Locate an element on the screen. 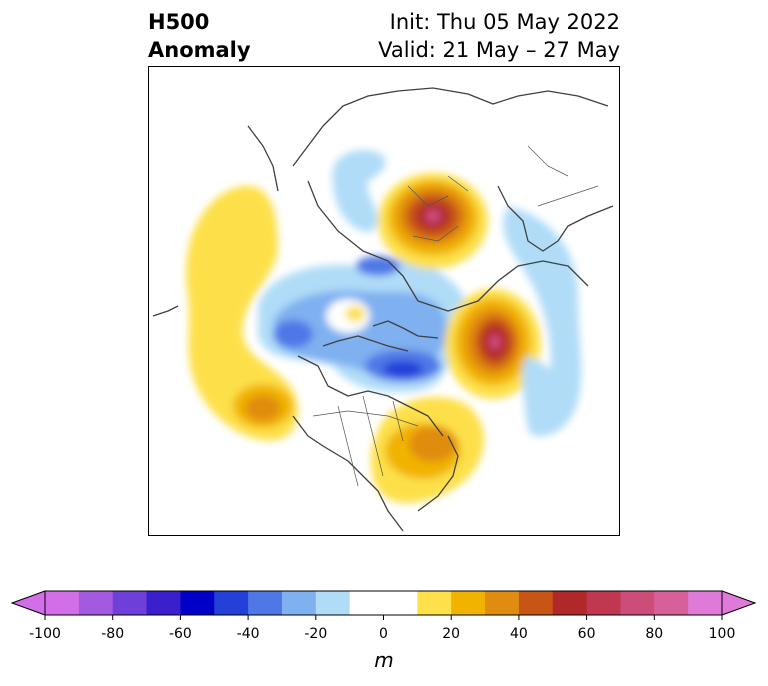 The height and width of the screenshot is (686, 768). title-variable: H500 is located at coordinates (179, 22).